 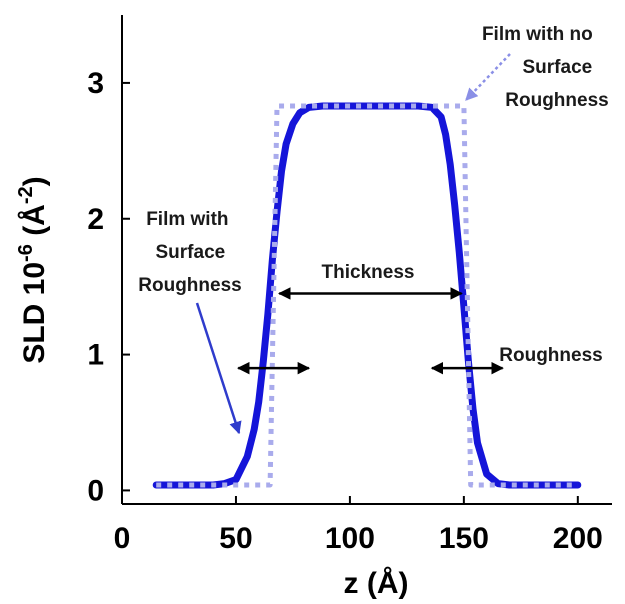 I want to click on pointer-arrow-film-no-roughness, so click(x=488, y=77).